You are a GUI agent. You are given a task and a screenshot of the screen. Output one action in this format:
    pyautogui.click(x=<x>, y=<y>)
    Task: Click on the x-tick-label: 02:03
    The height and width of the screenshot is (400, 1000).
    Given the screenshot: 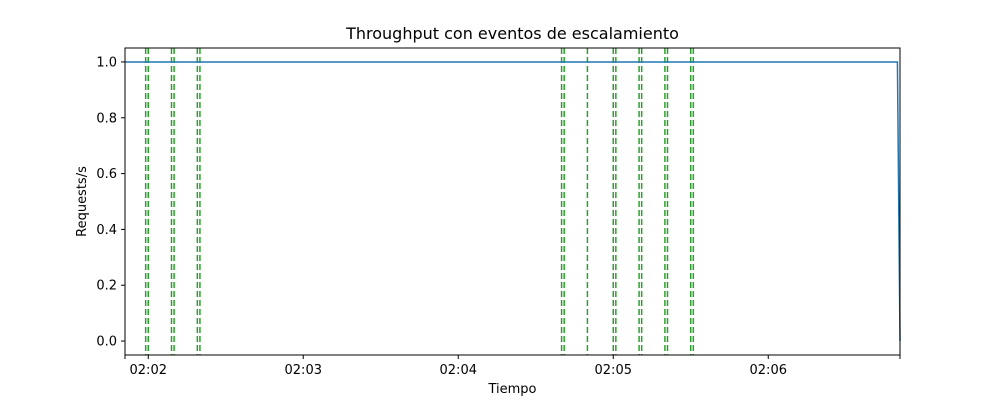 What is the action you would take?
    pyautogui.click(x=303, y=370)
    